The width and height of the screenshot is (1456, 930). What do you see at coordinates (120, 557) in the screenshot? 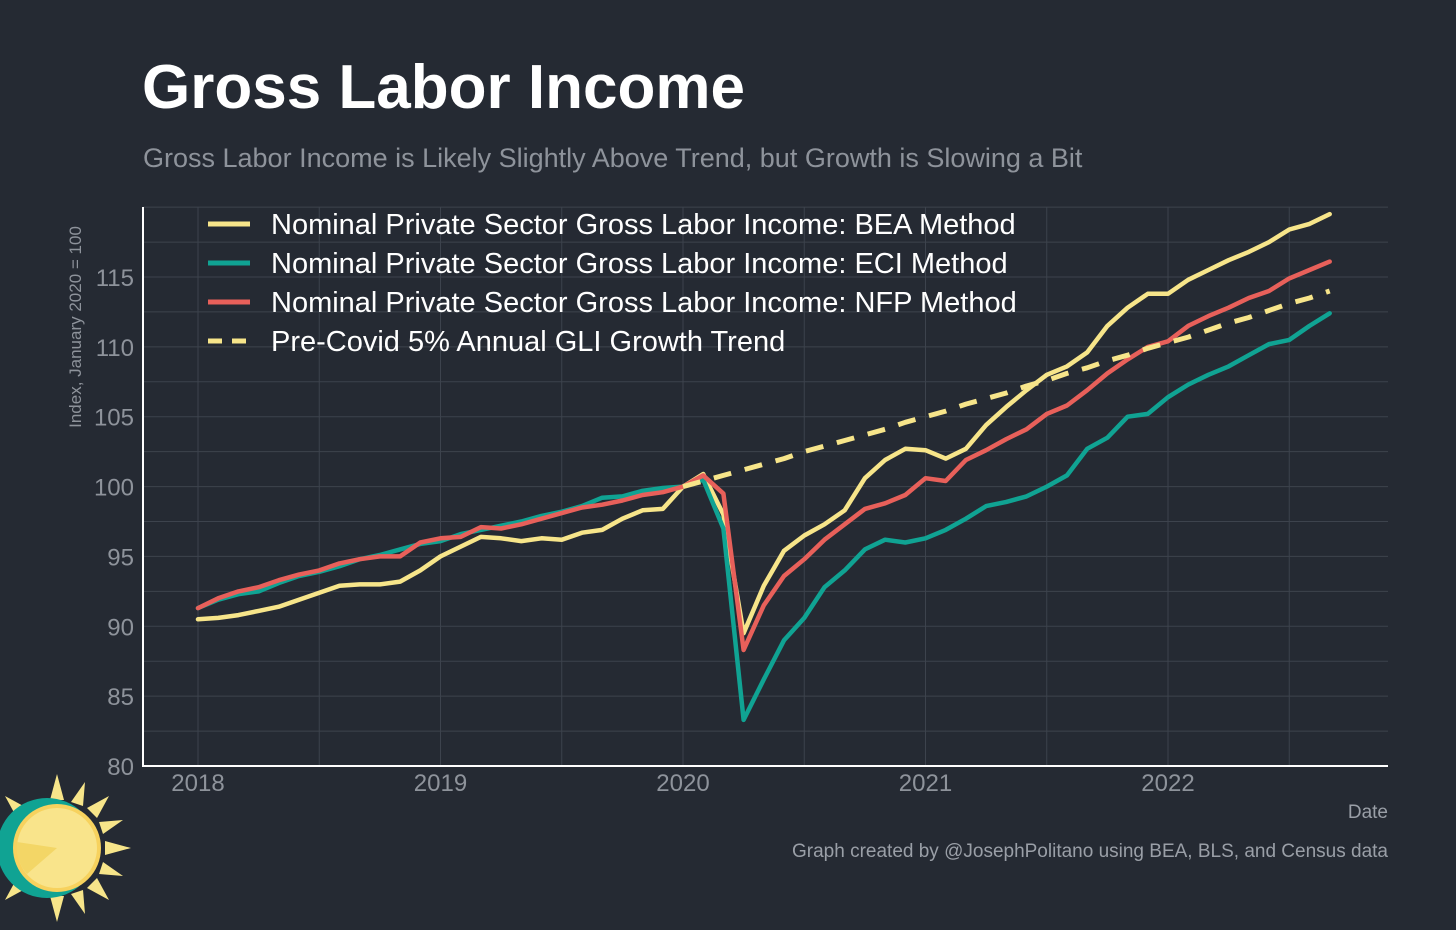
I see `y-tick-label: 95` at bounding box center [120, 557].